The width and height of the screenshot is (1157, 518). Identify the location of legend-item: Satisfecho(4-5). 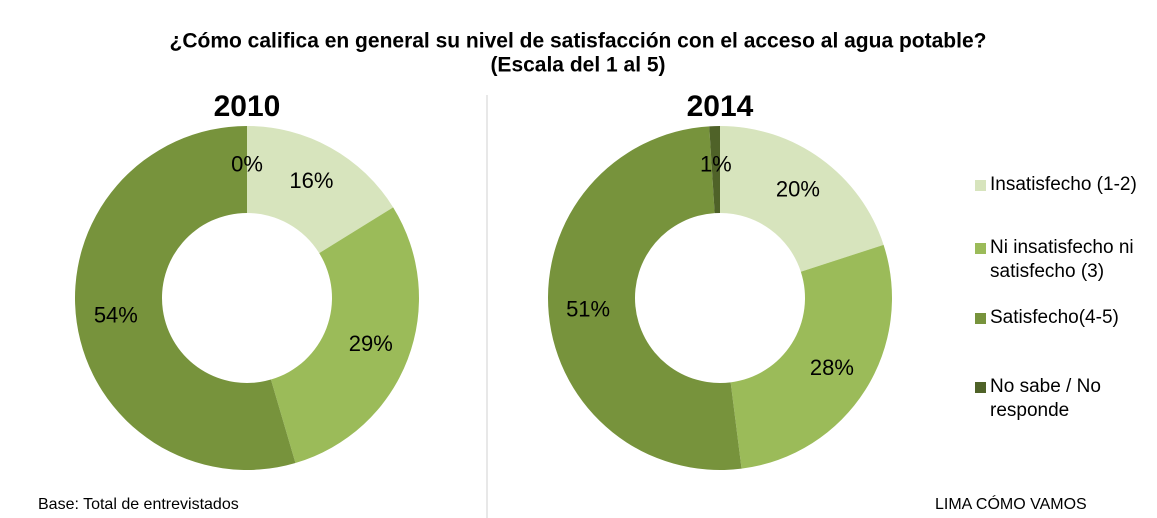
(1065, 318).